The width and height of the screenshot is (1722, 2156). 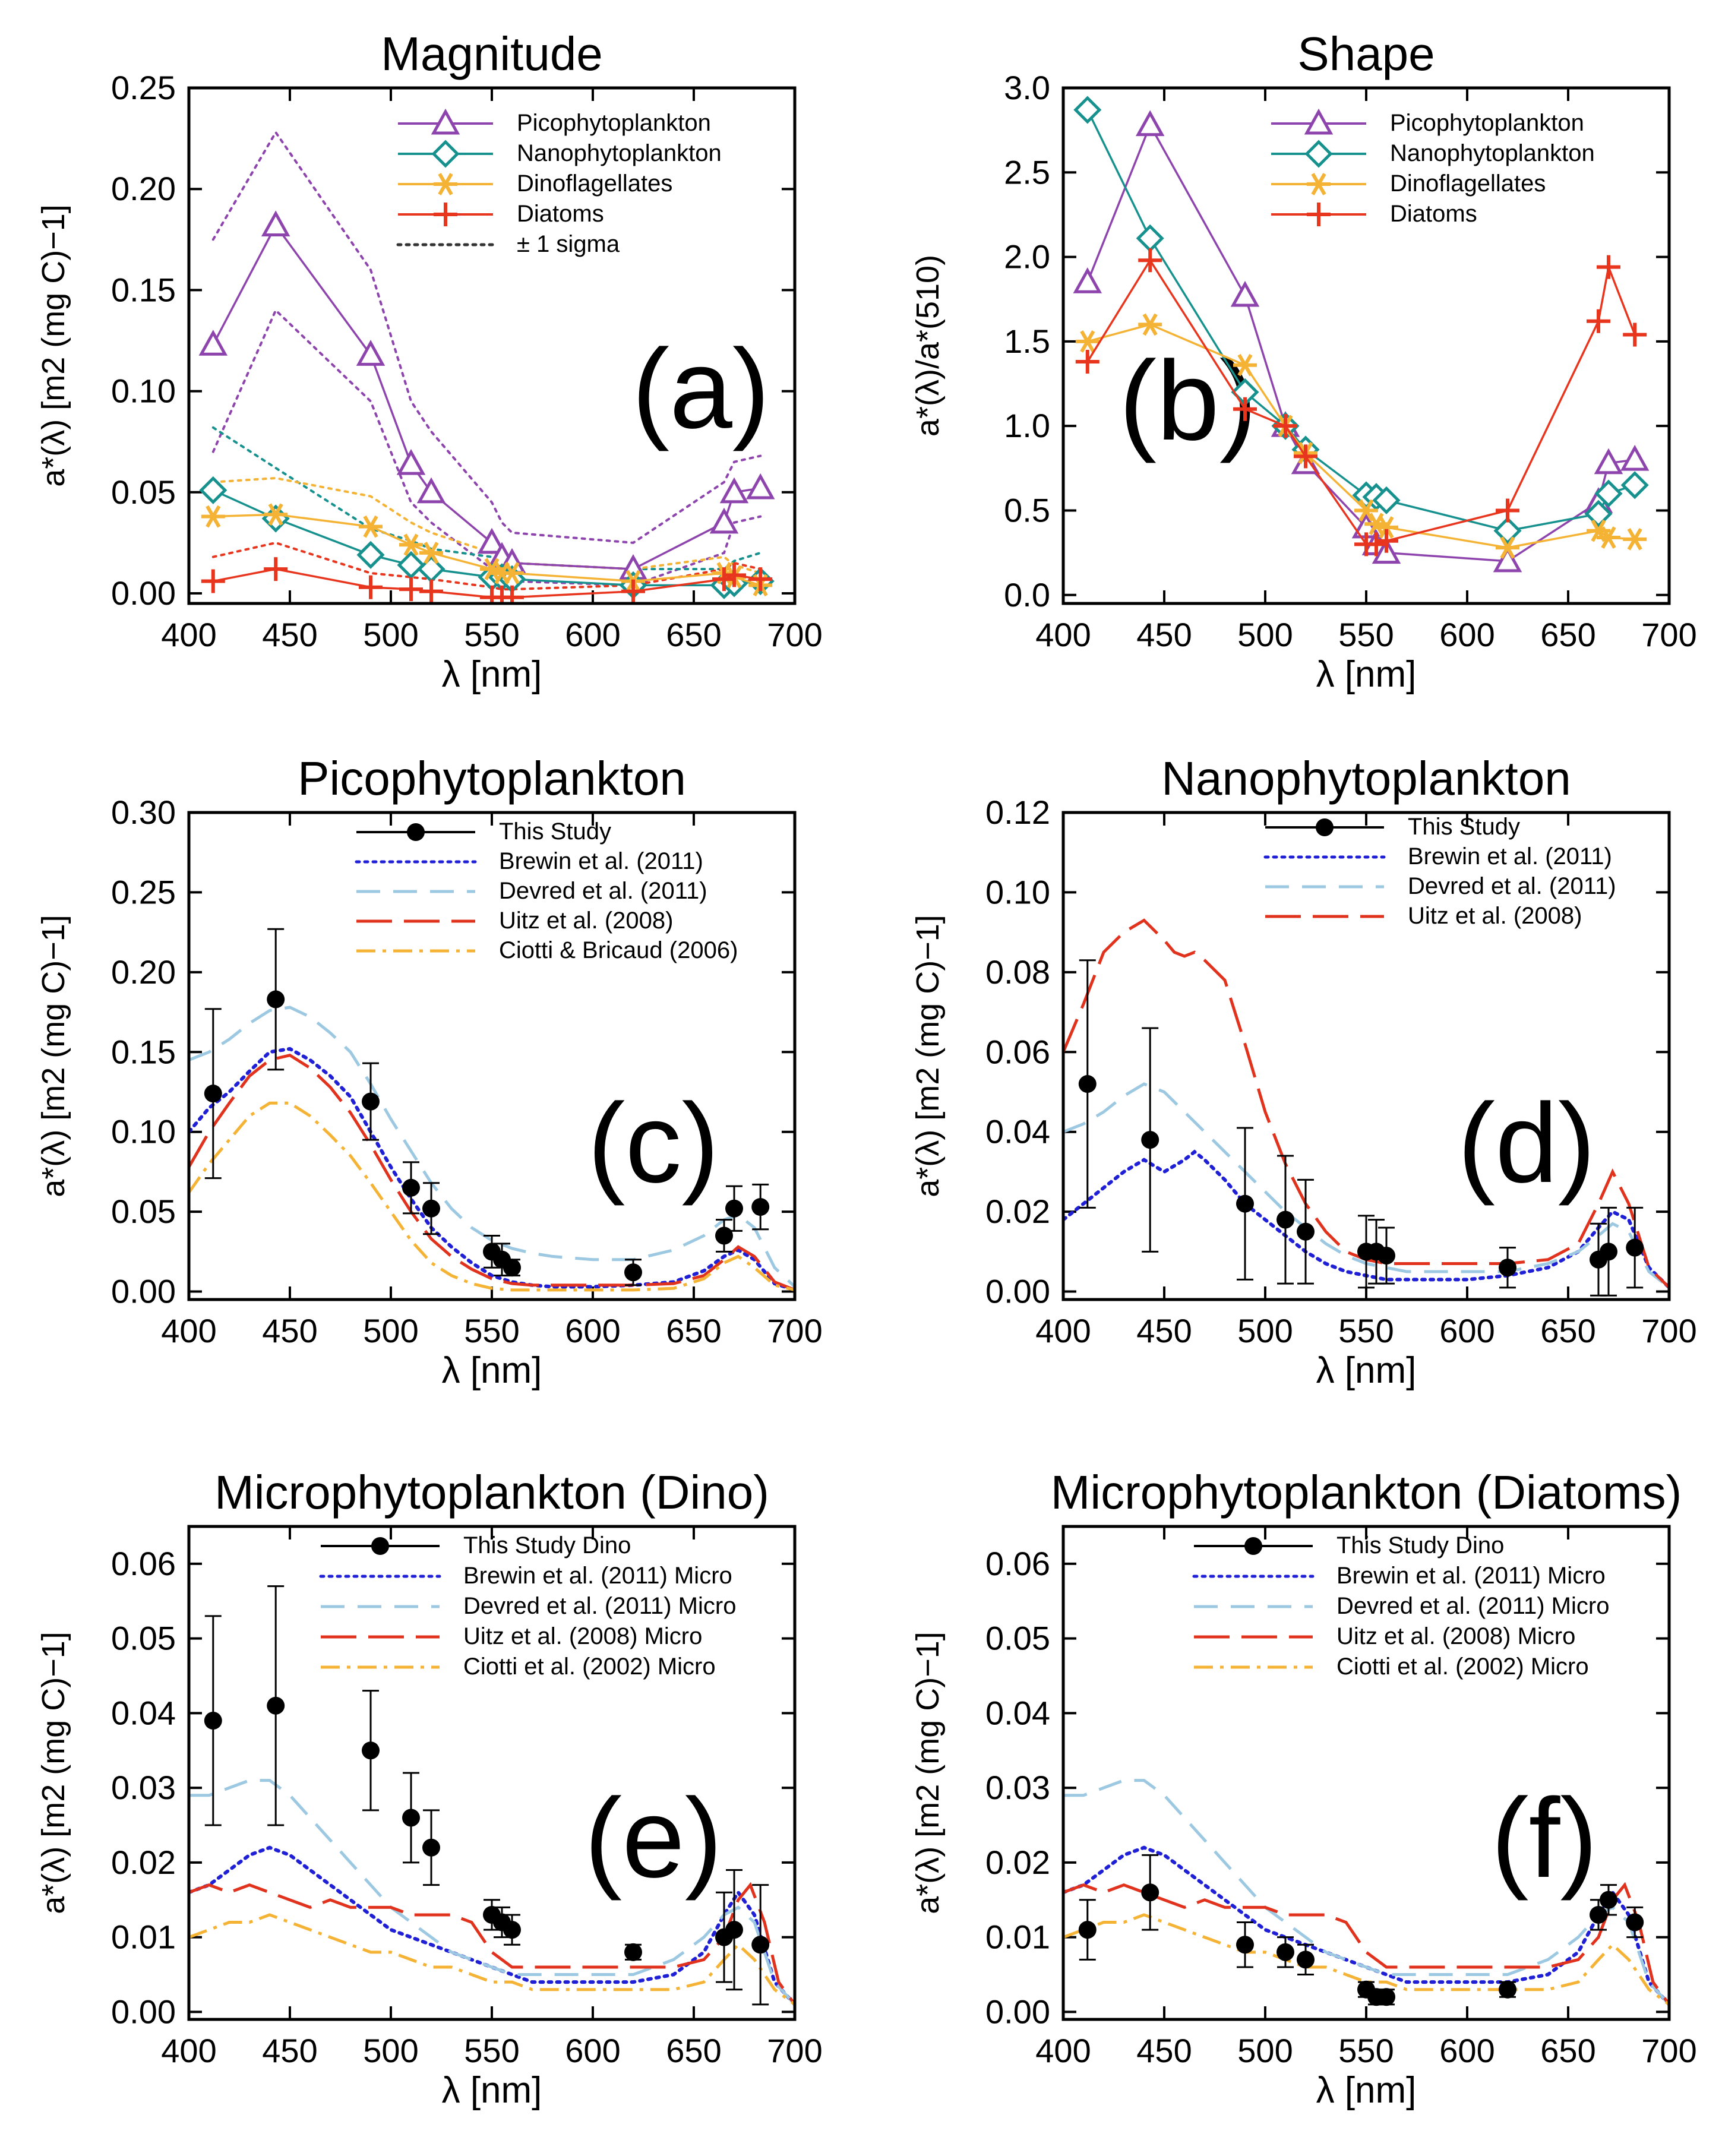 I want to click on legend-label: Brewin et al. (2011), so click(x=1510, y=857).